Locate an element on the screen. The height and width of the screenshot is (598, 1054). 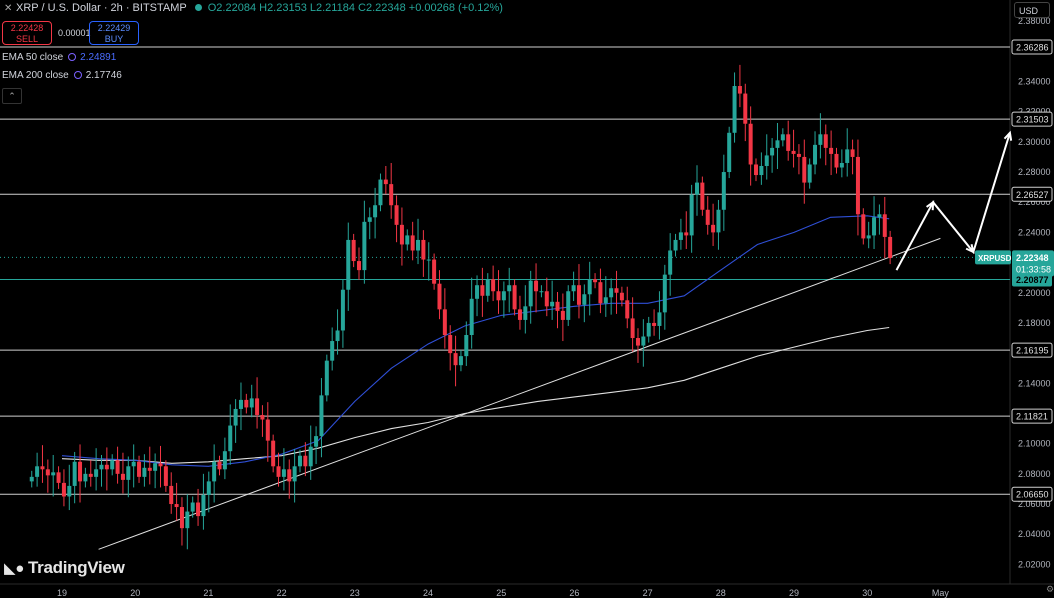
level-tag-label: 2.11821 is located at coordinates (1032, 417).